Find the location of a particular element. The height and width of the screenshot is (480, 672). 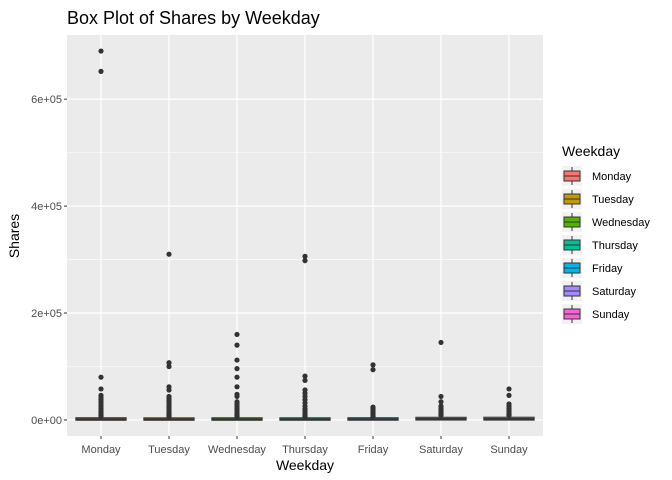

x-tick-label: Tuesday is located at coordinates (169, 450).